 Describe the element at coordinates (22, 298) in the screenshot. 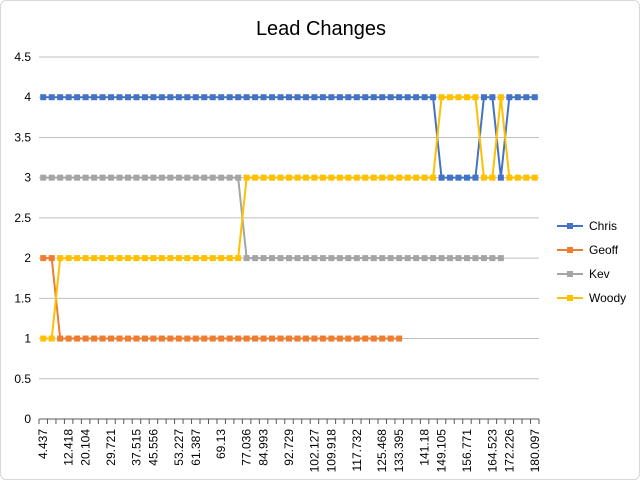

I see `y-tick-label: 1.5` at that location.